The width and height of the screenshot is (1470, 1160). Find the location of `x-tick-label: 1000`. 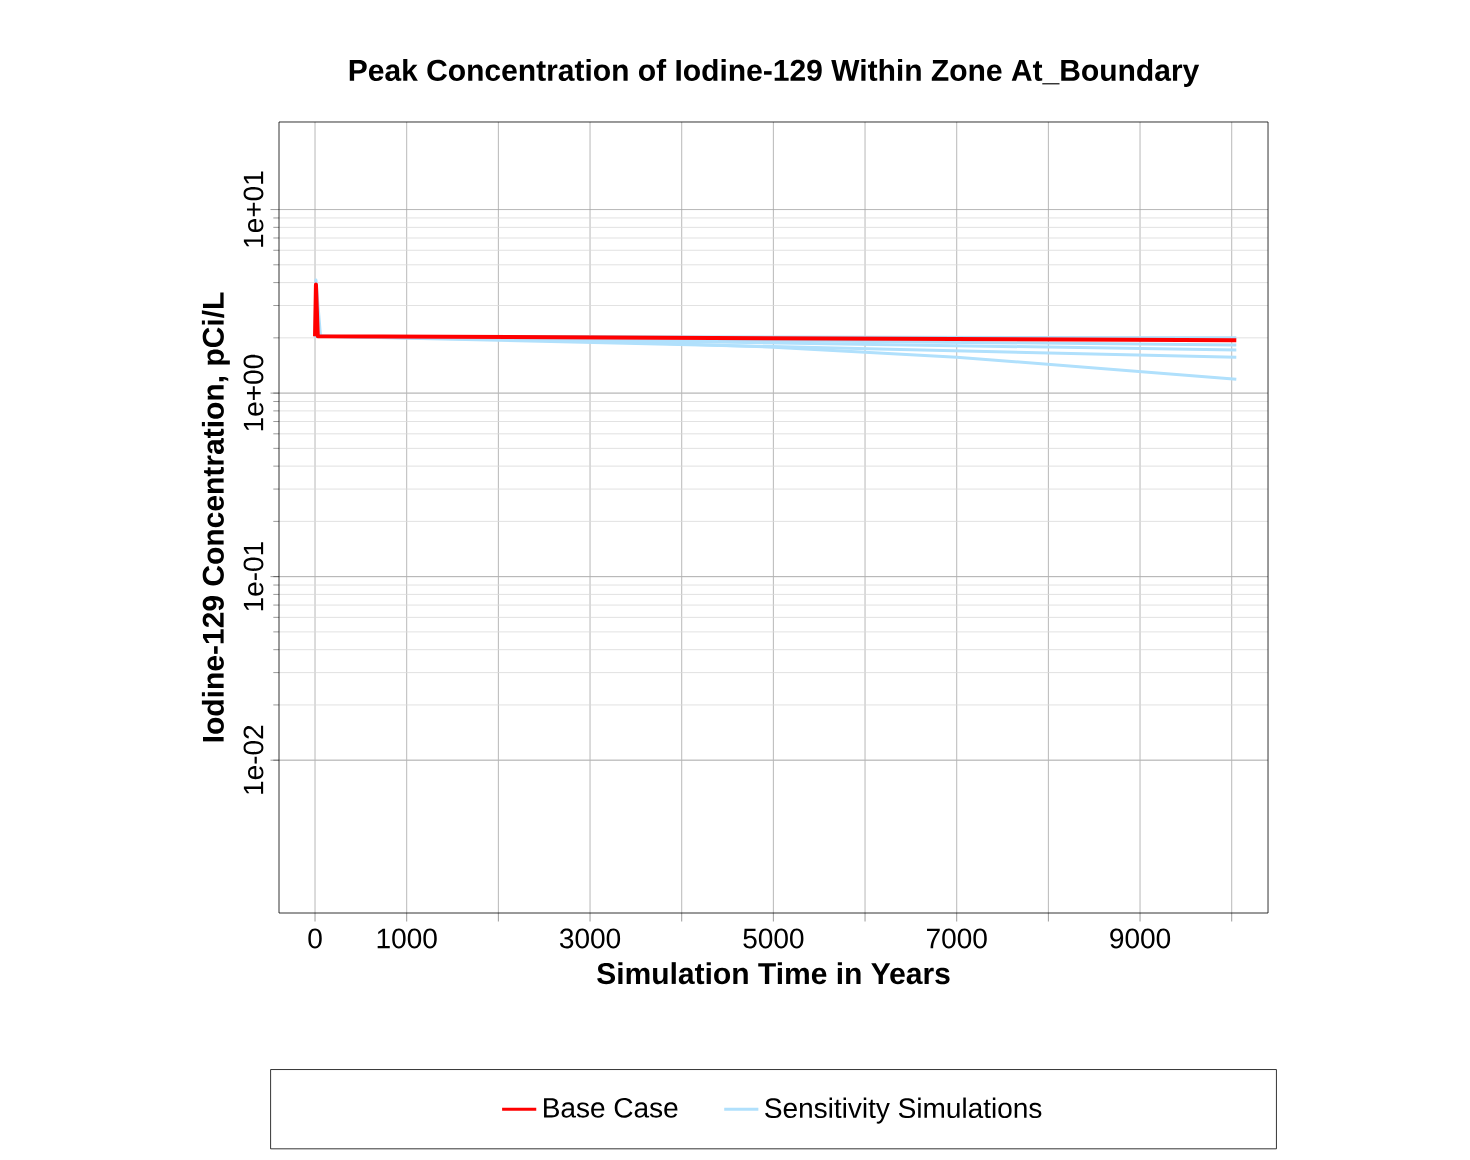

x-tick-label: 1000 is located at coordinates (407, 938).